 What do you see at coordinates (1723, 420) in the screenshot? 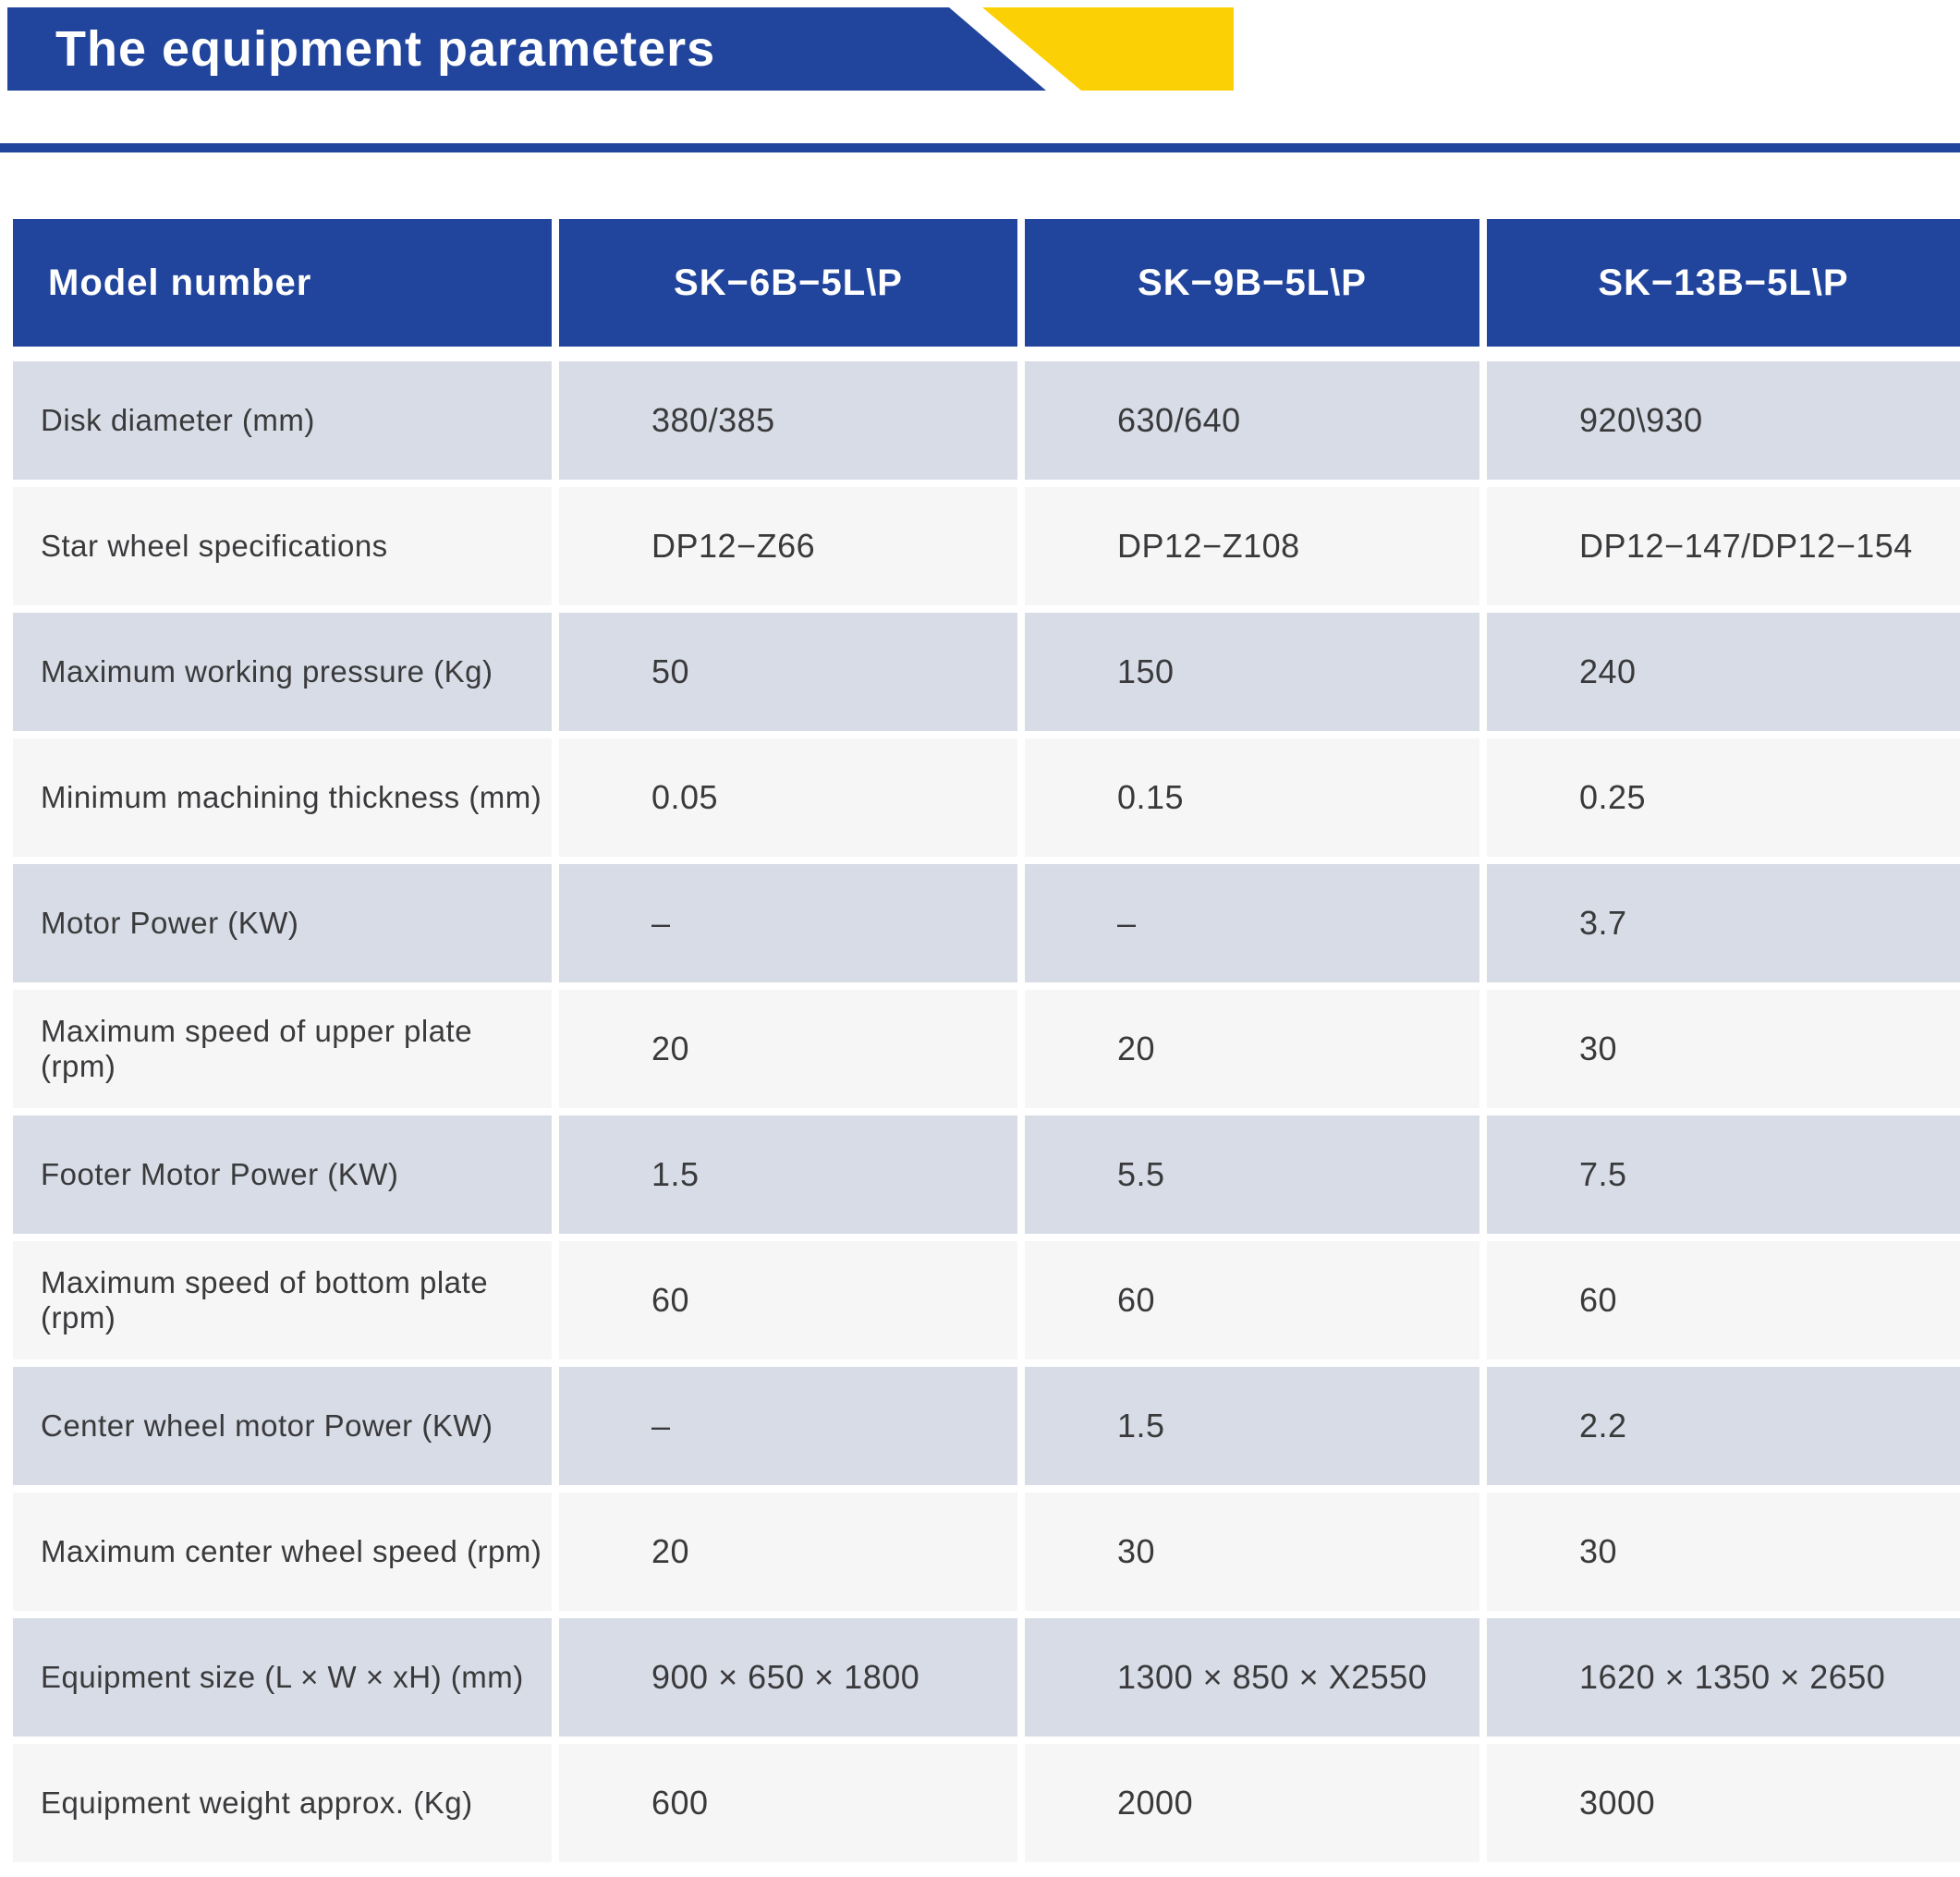
I see `table-cell: 920\930` at bounding box center [1723, 420].